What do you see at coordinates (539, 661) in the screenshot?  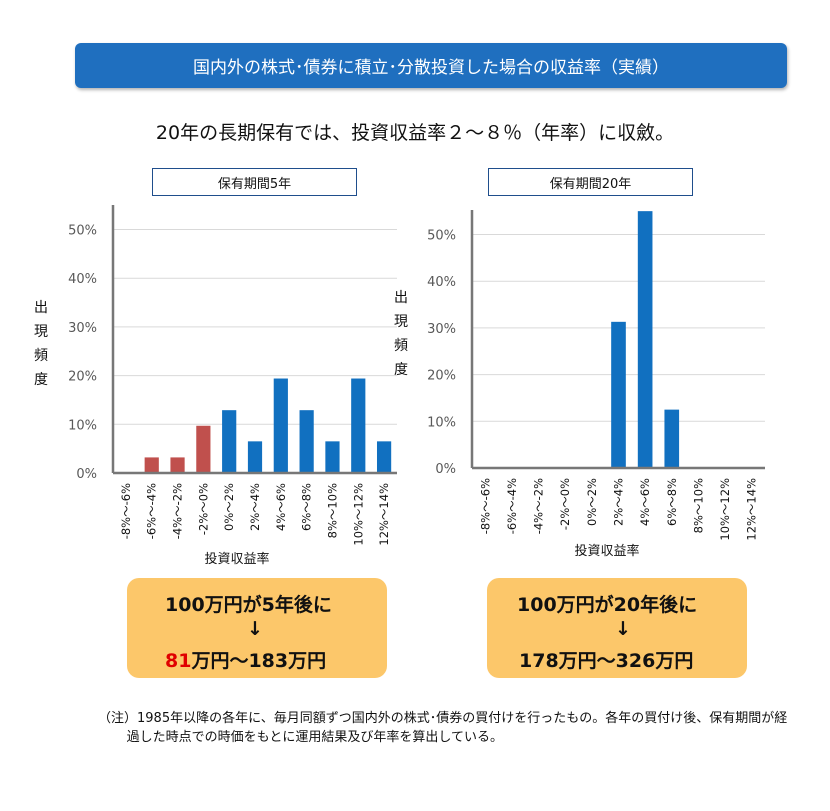 I see `result-low: 178` at bounding box center [539, 661].